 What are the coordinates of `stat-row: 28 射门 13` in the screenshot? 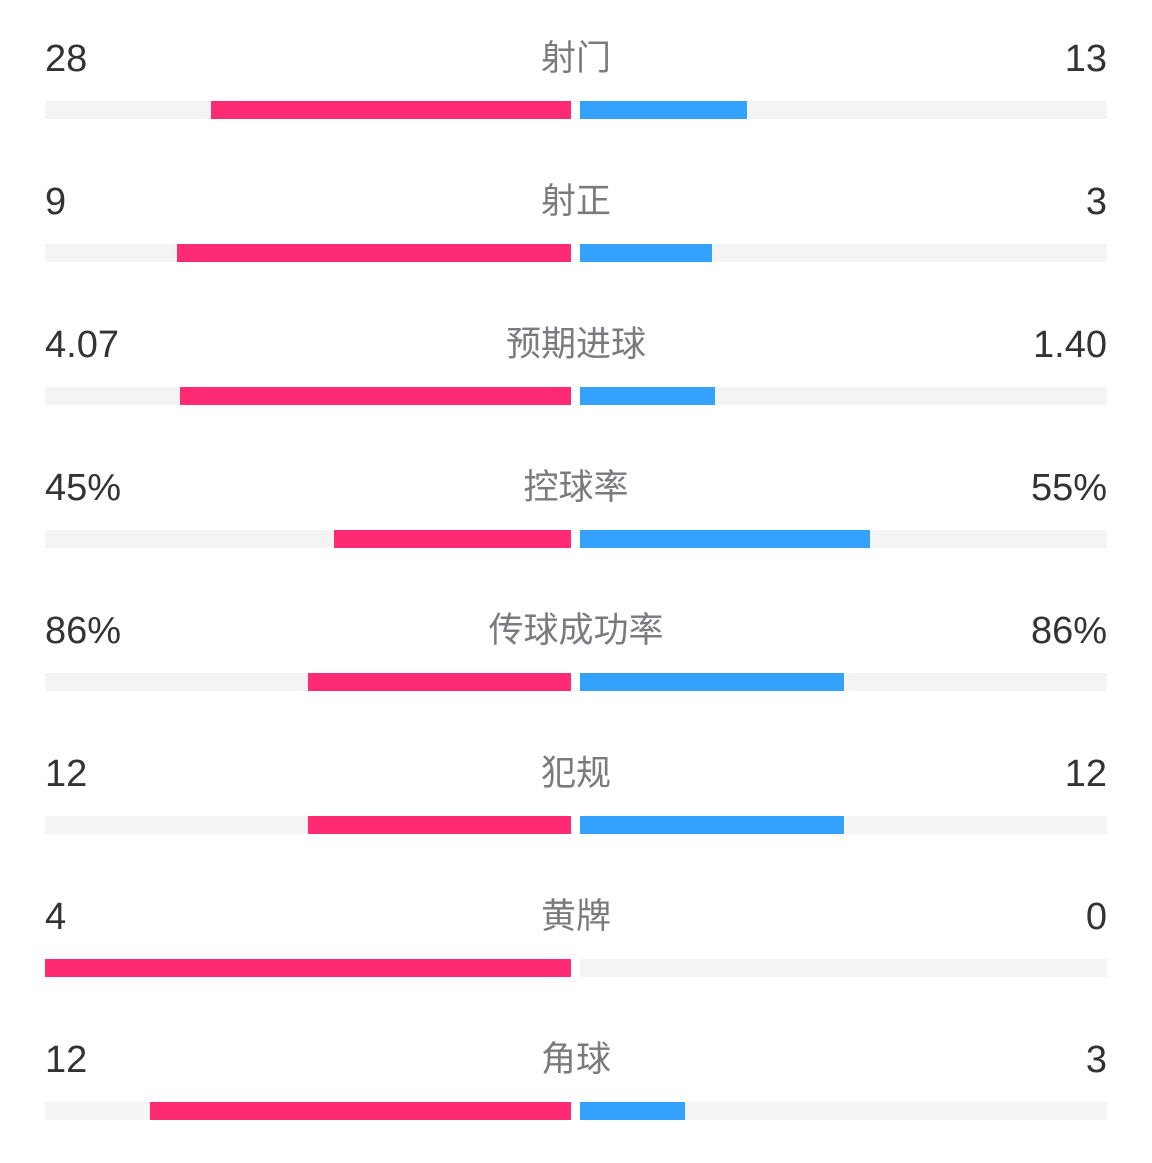 It's located at (576, 71).